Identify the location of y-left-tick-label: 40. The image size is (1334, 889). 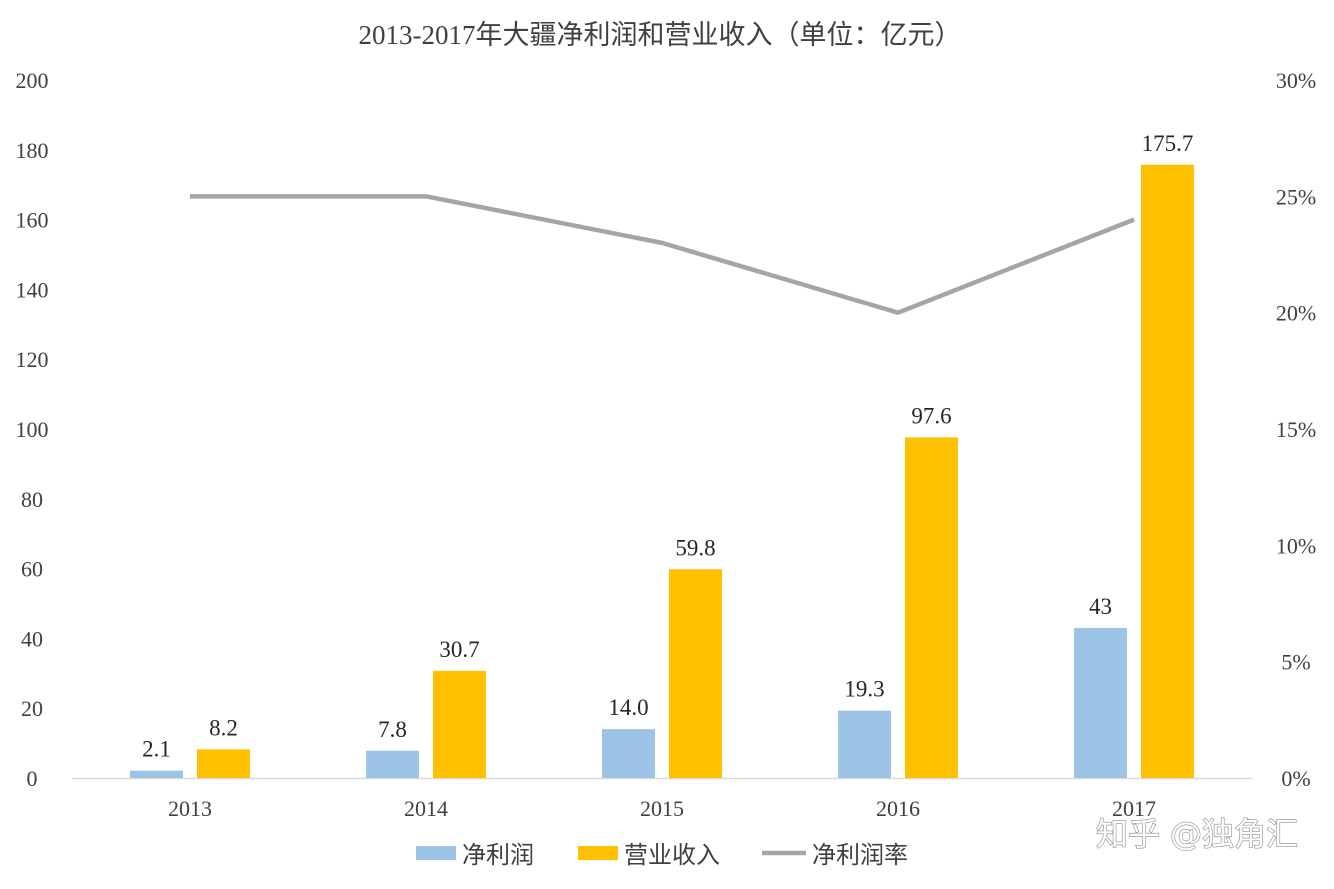
(32, 638).